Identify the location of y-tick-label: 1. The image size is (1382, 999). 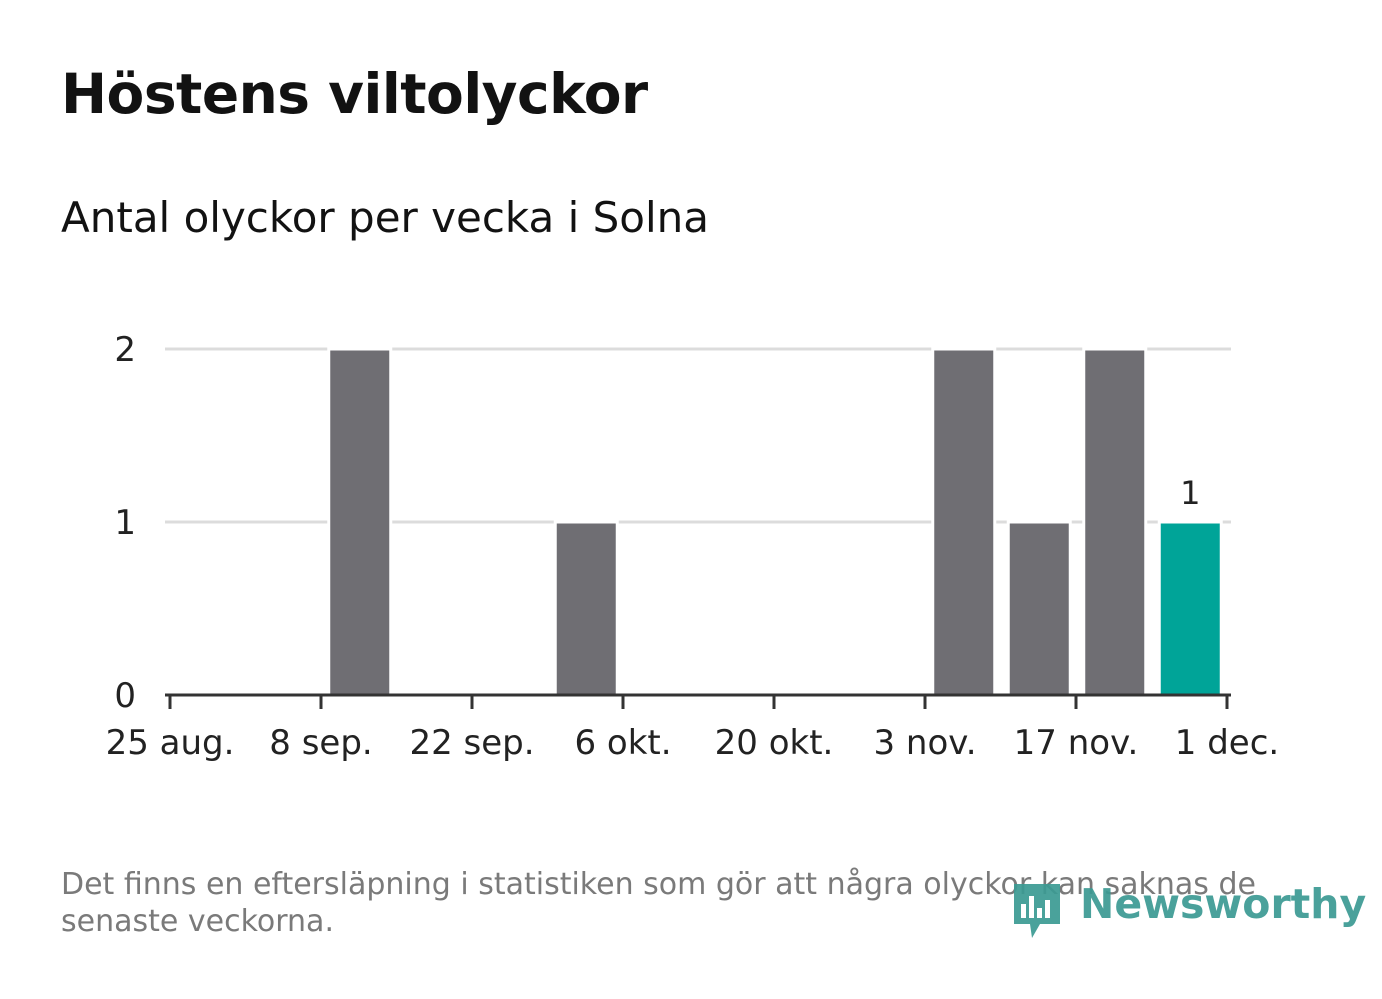
(125, 523).